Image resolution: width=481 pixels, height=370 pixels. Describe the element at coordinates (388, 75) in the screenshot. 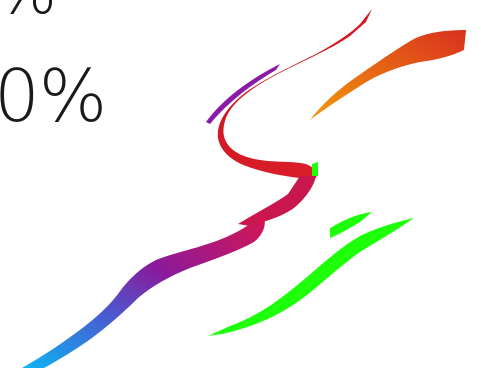

I see `orange-stroke` at that location.